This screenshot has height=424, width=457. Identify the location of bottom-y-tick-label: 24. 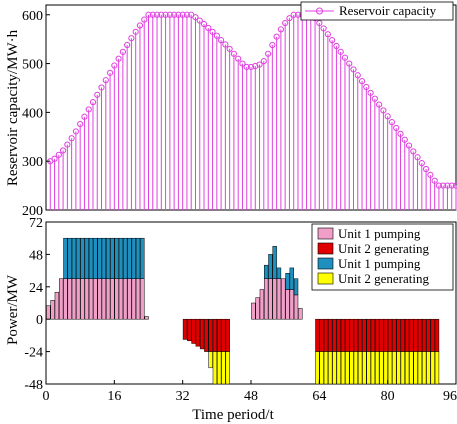
(36, 288).